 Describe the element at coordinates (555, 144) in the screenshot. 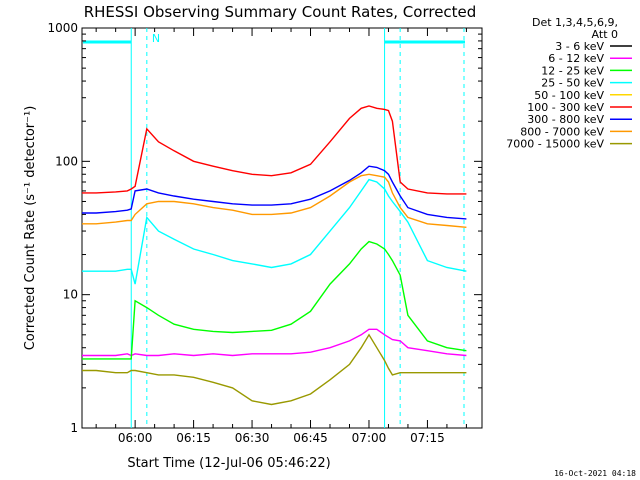

I see `legend-label: 7000 - 15000 keV` at that location.